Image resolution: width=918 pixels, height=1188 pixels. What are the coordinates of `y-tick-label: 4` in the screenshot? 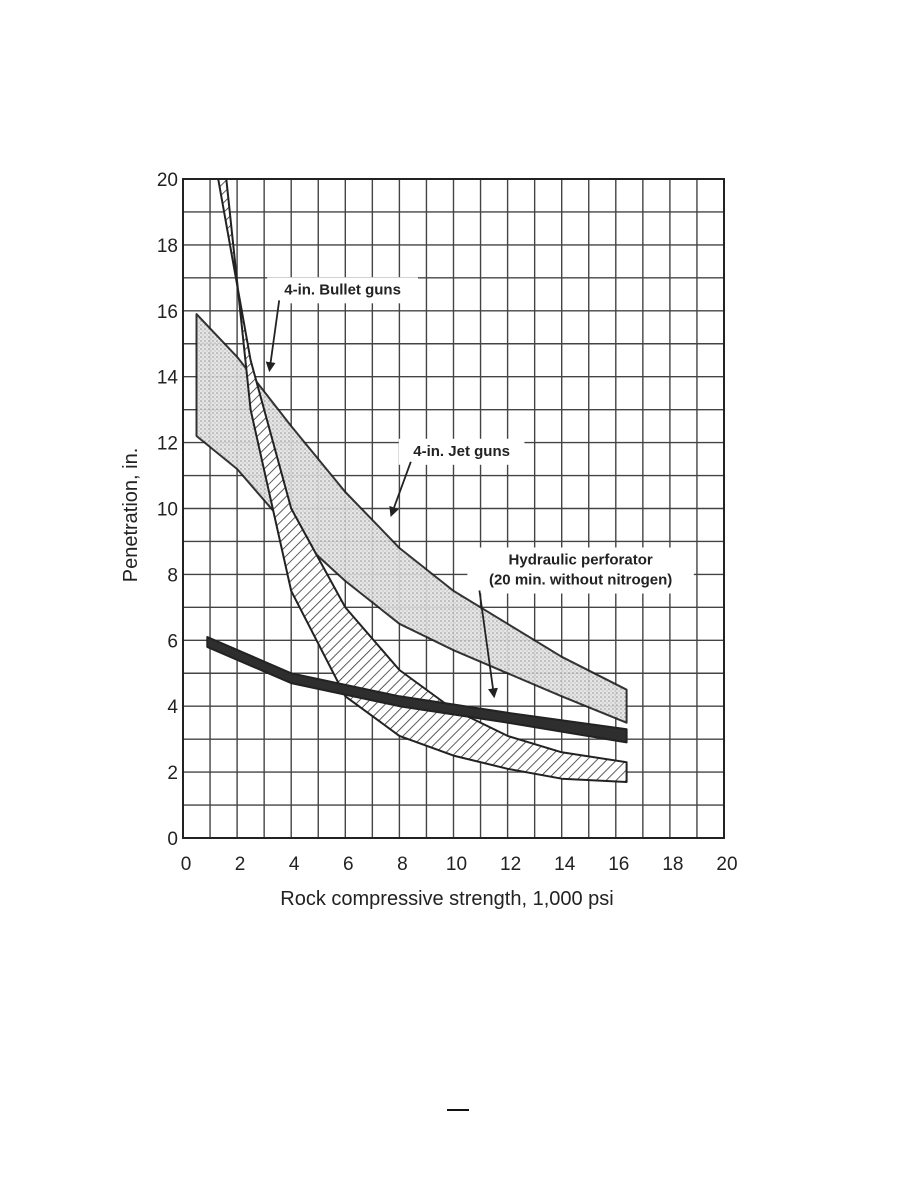 It's located at (172, 707).